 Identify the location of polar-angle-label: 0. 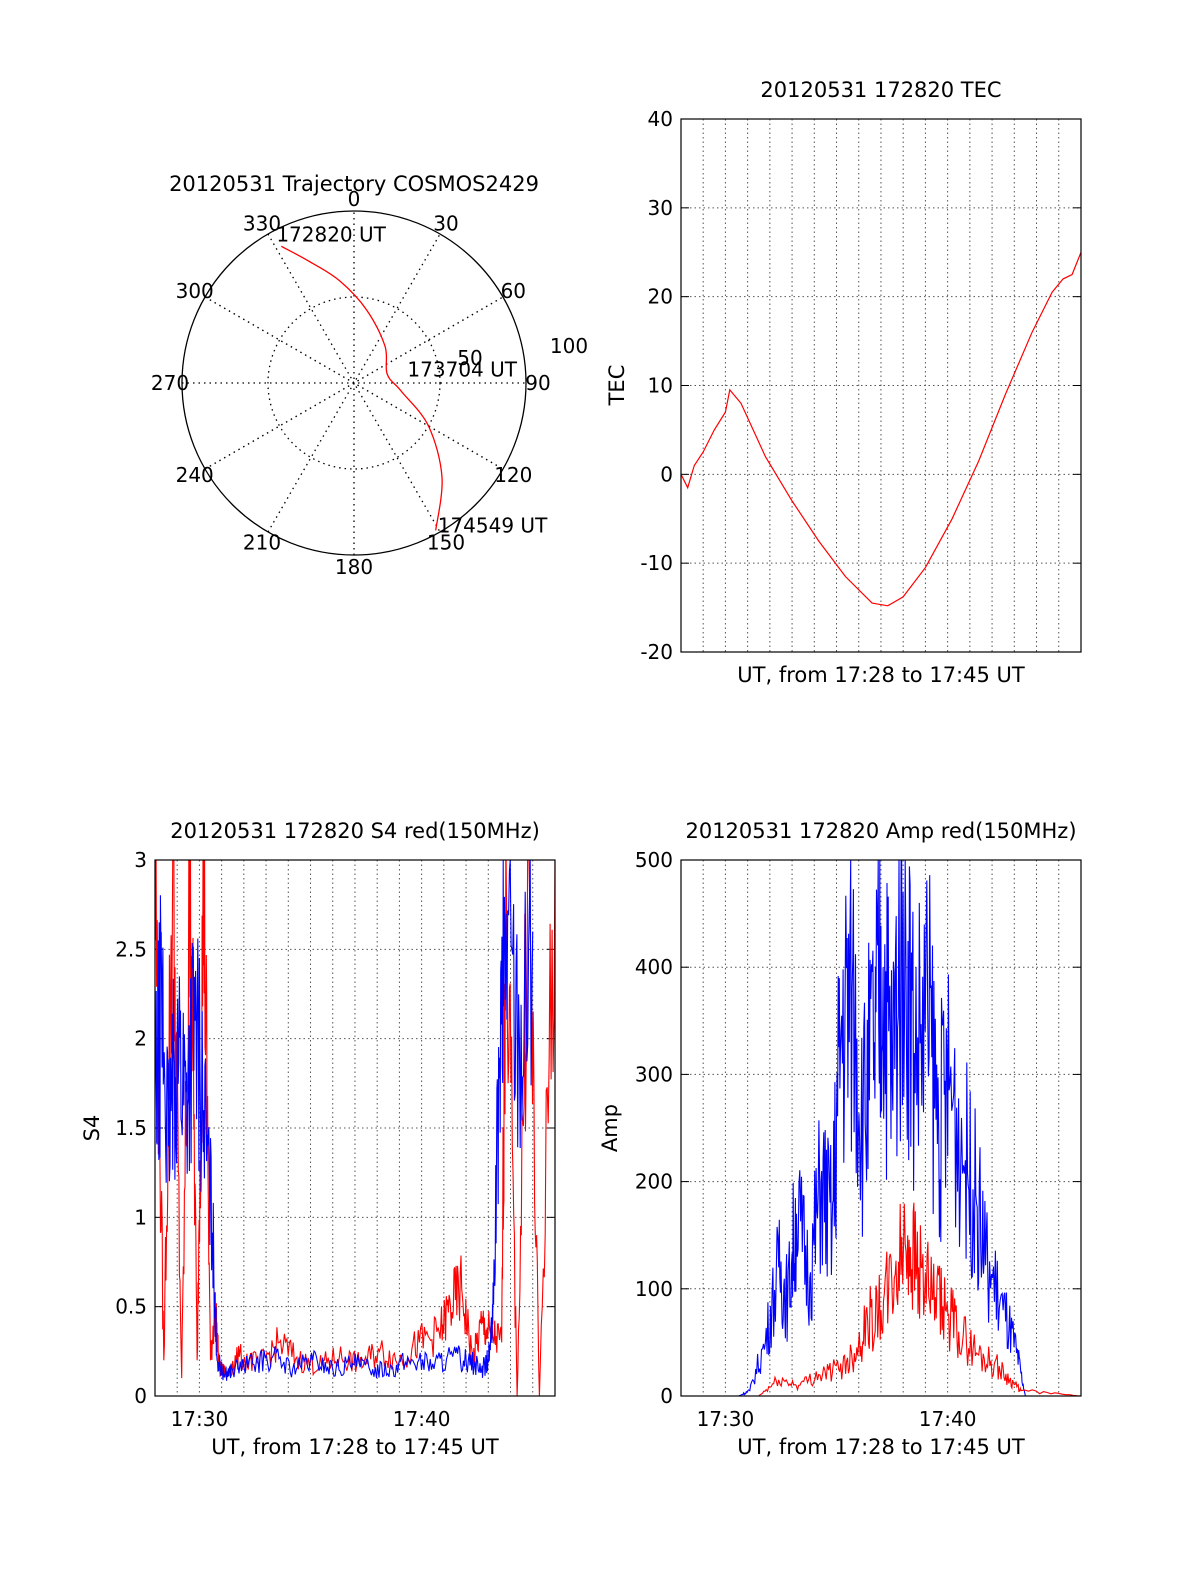
(354, 199).